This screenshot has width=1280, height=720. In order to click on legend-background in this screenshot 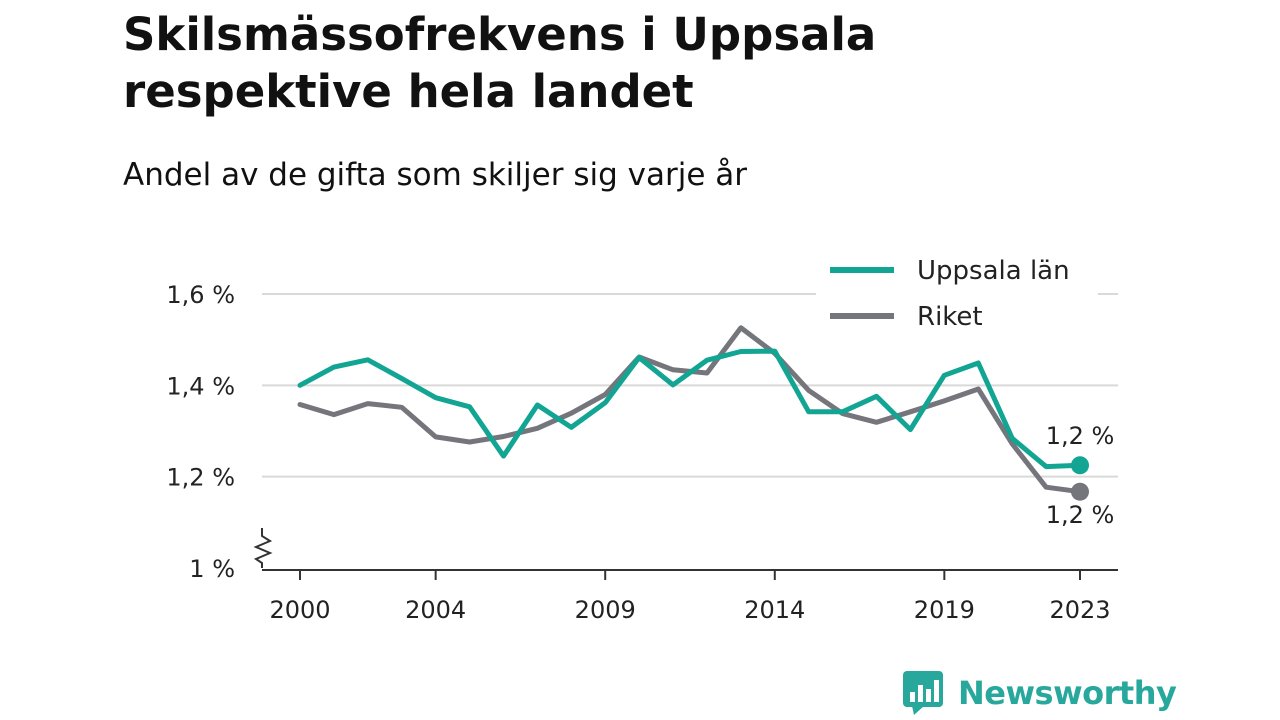, I will do `click(957, 296)`.